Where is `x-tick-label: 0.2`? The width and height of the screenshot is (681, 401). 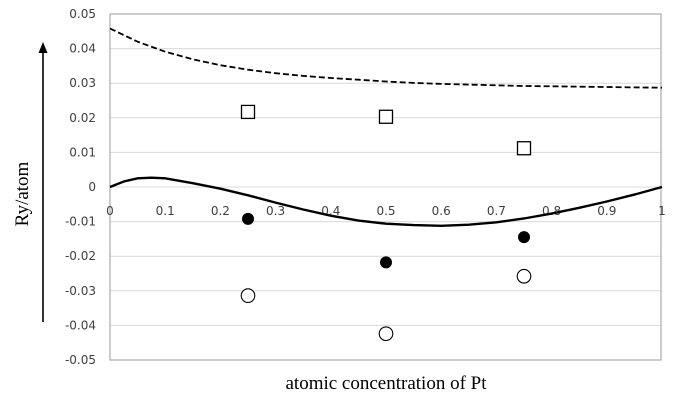 x-tick-label: 0.2 is located at coordinates (220, 211).